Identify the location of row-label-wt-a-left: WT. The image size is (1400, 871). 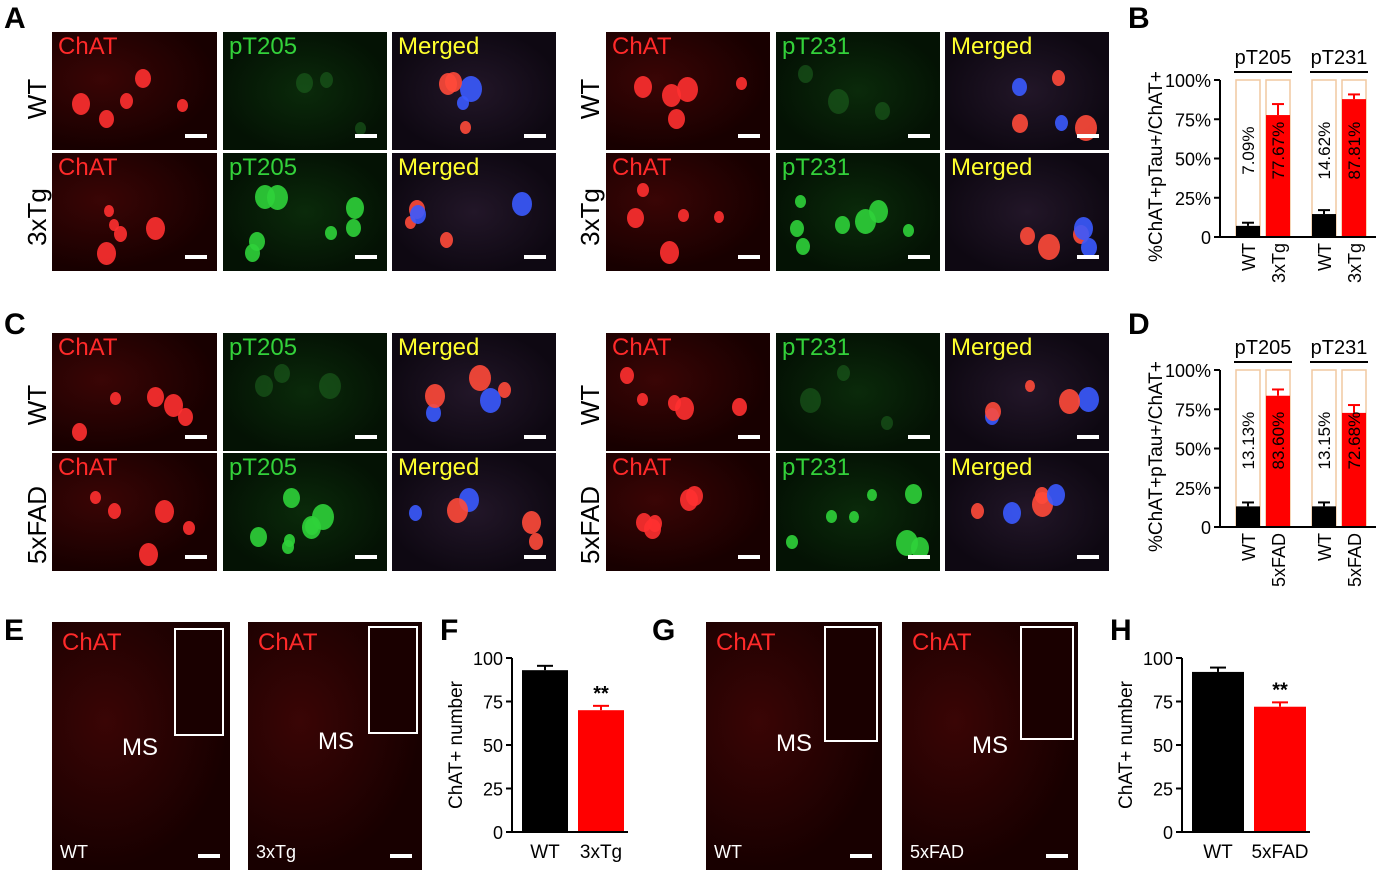
(37, 99).